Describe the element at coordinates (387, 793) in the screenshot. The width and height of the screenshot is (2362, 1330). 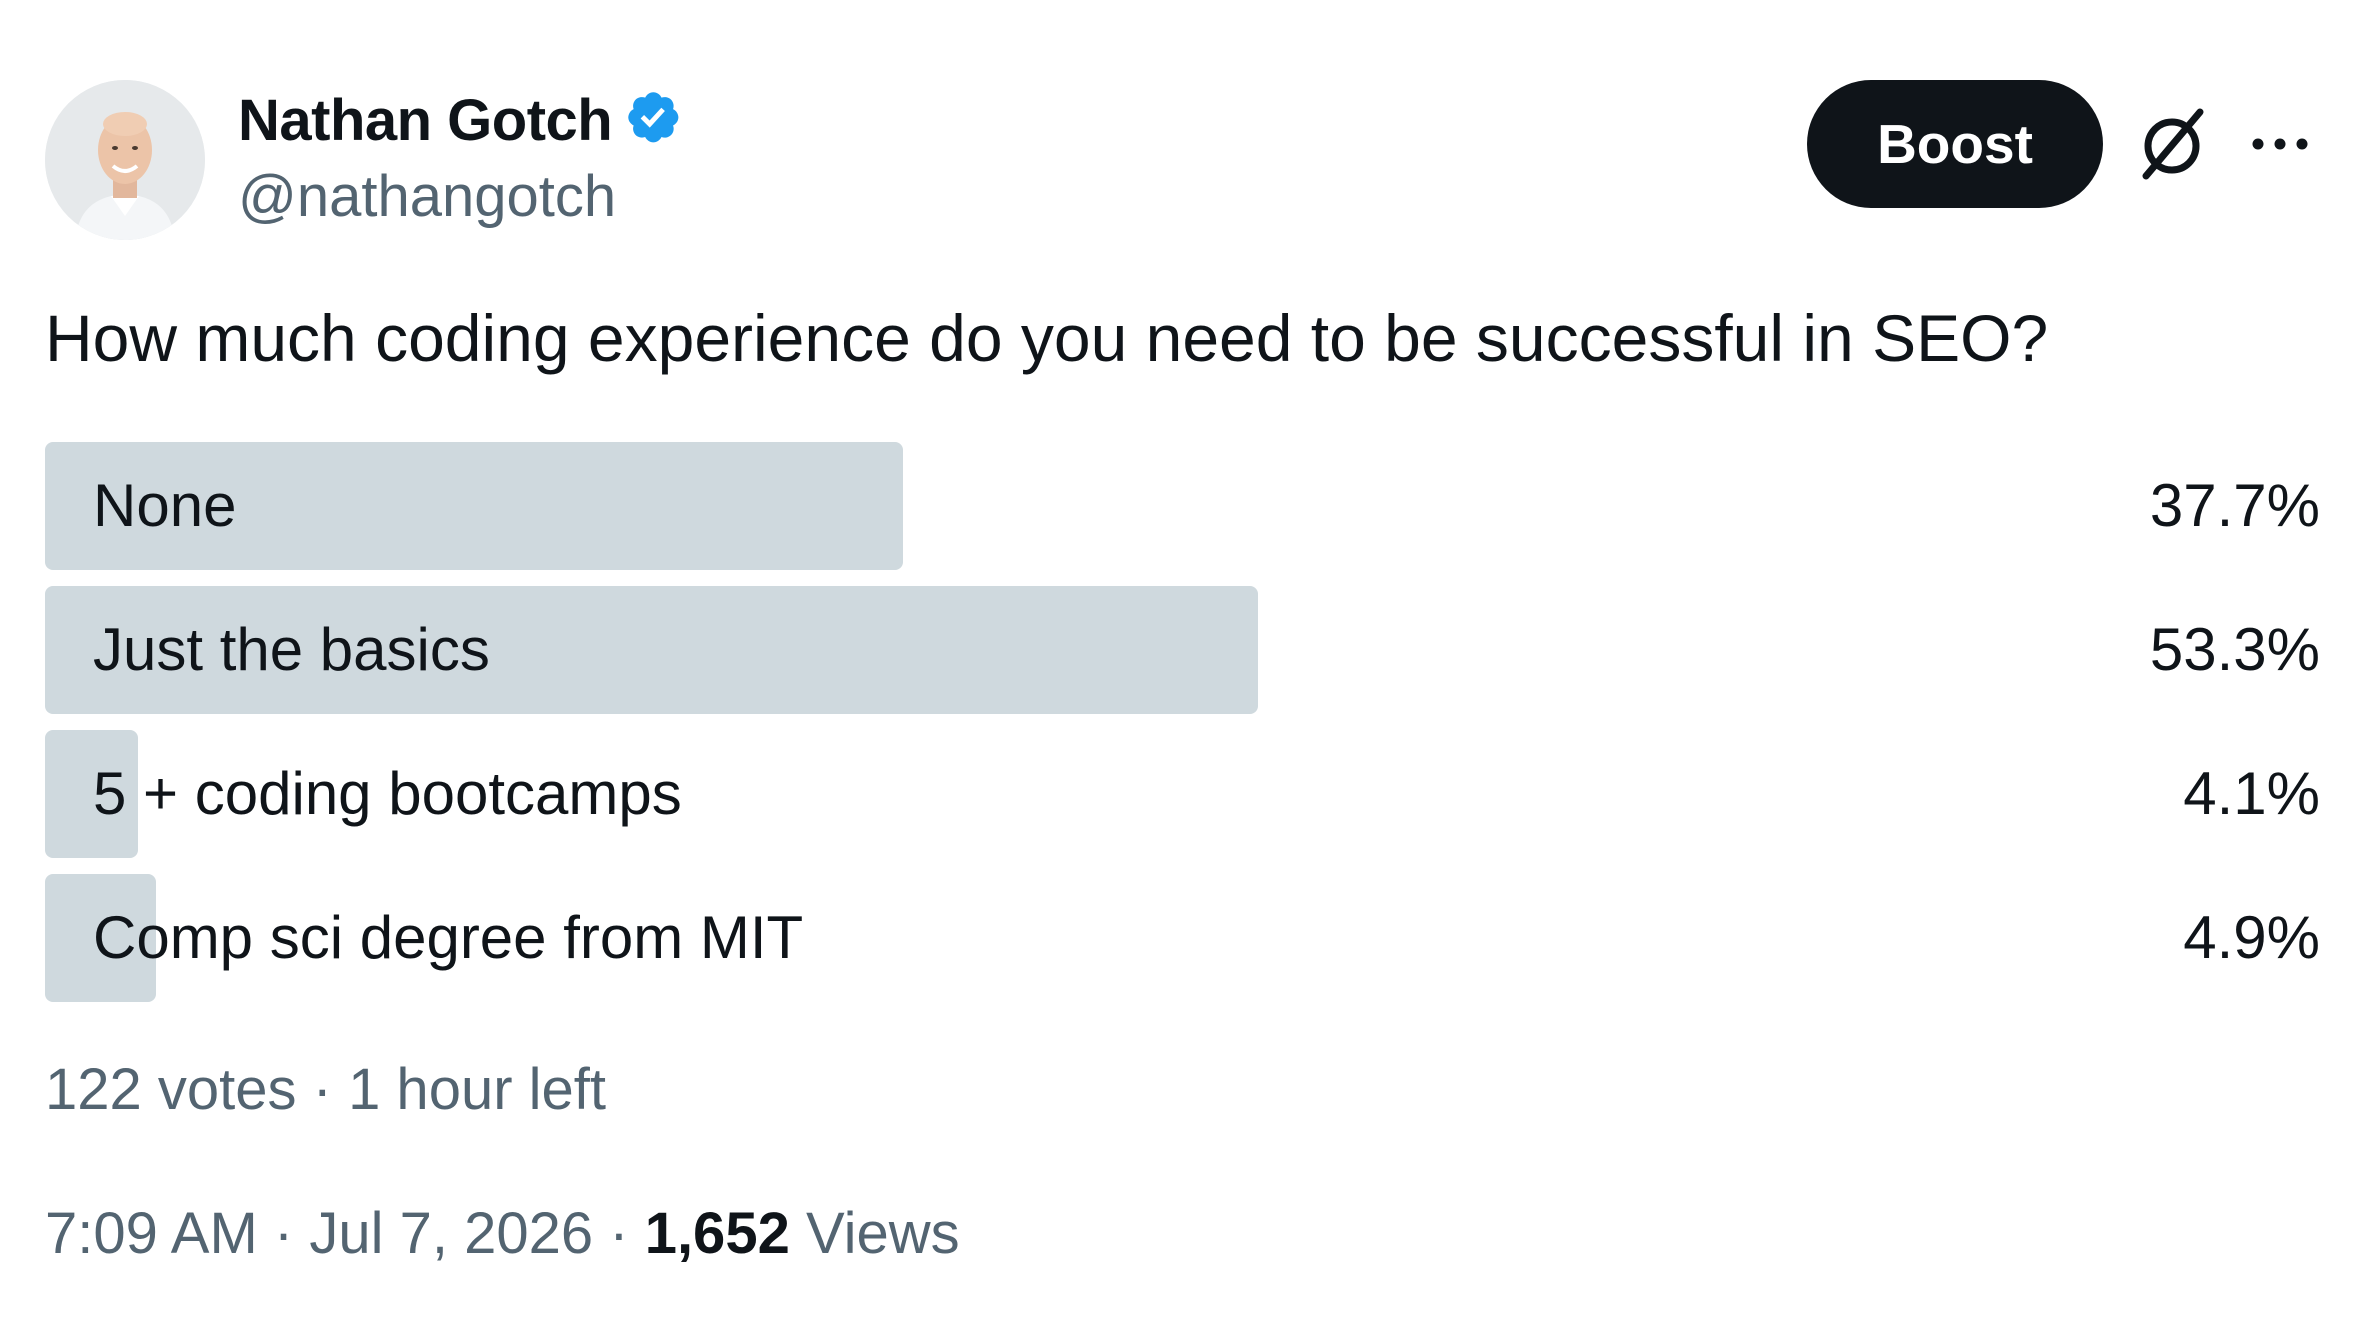
I see `poll-option-label: 5 + coding bootcamps` at that location.